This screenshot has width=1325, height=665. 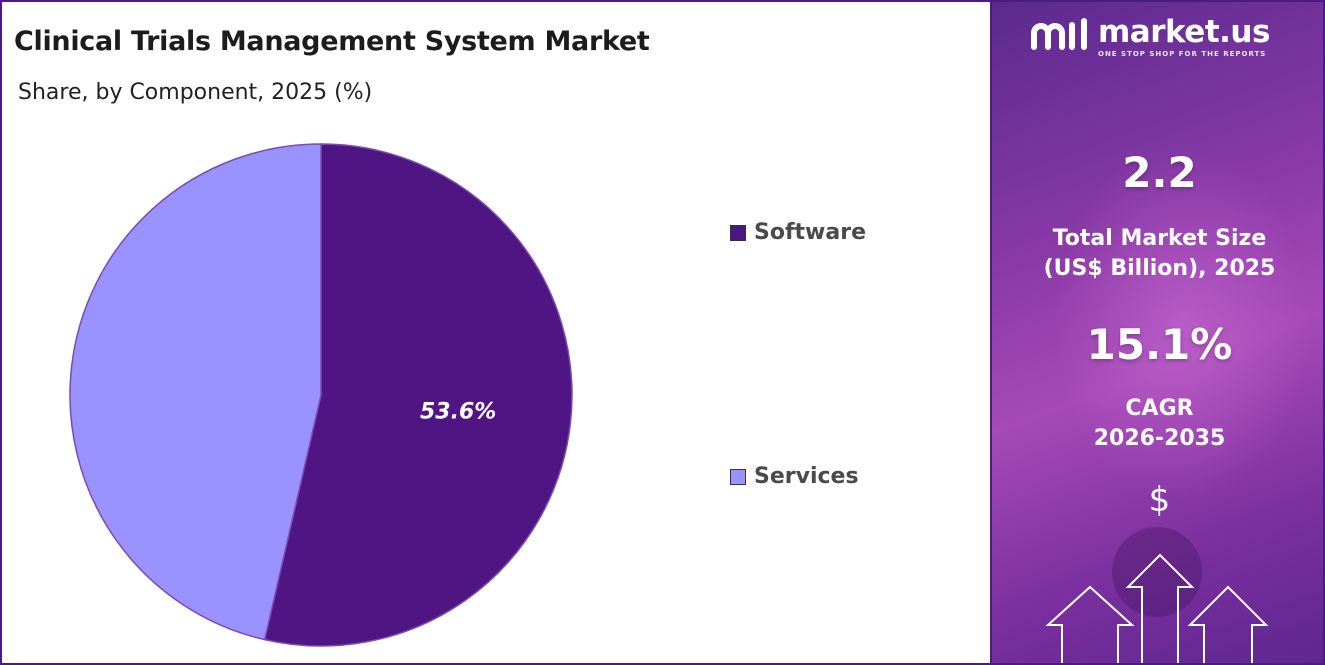 I want to click on brand-logo: market.us ONE STOP SHOP FOR THE REPORTS, so click(x=1150, y=37).